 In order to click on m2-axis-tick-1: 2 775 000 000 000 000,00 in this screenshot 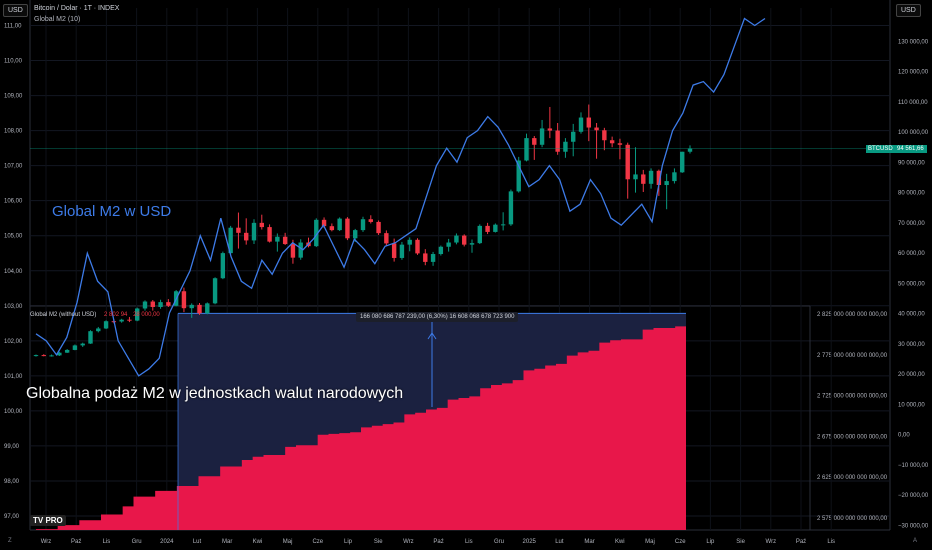, I will do `click(852, 356)`.